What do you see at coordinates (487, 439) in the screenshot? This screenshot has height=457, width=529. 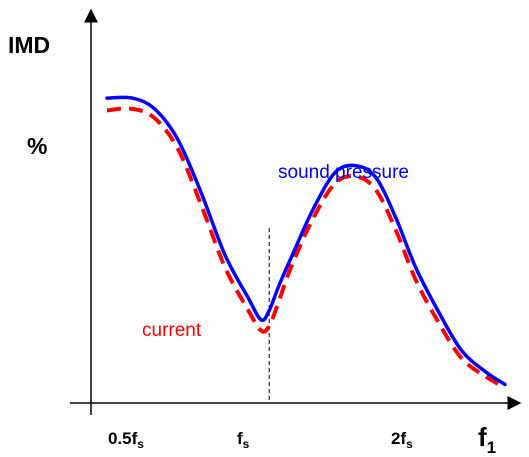 I see `x-axis-label: f1` at bounding box center [487, 439].